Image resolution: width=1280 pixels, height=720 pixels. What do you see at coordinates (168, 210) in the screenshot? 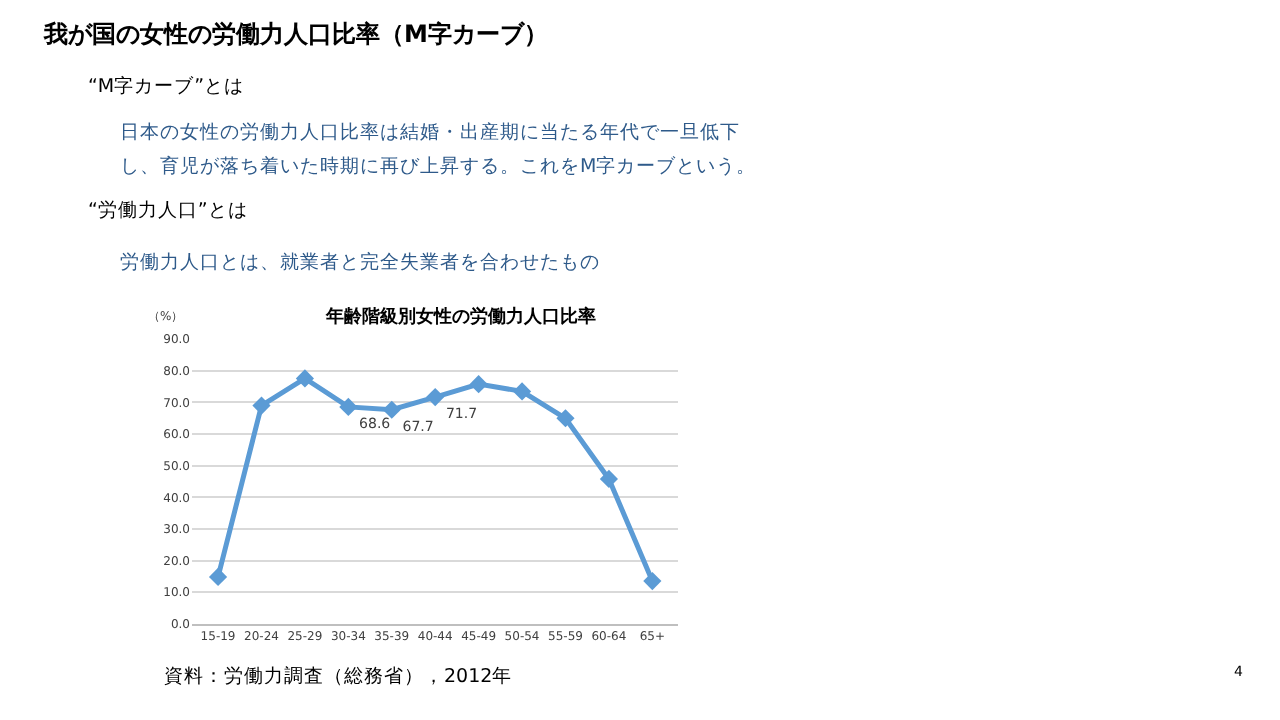
I see `text: “労働力人口”とは` at bounding box center [168, 210].